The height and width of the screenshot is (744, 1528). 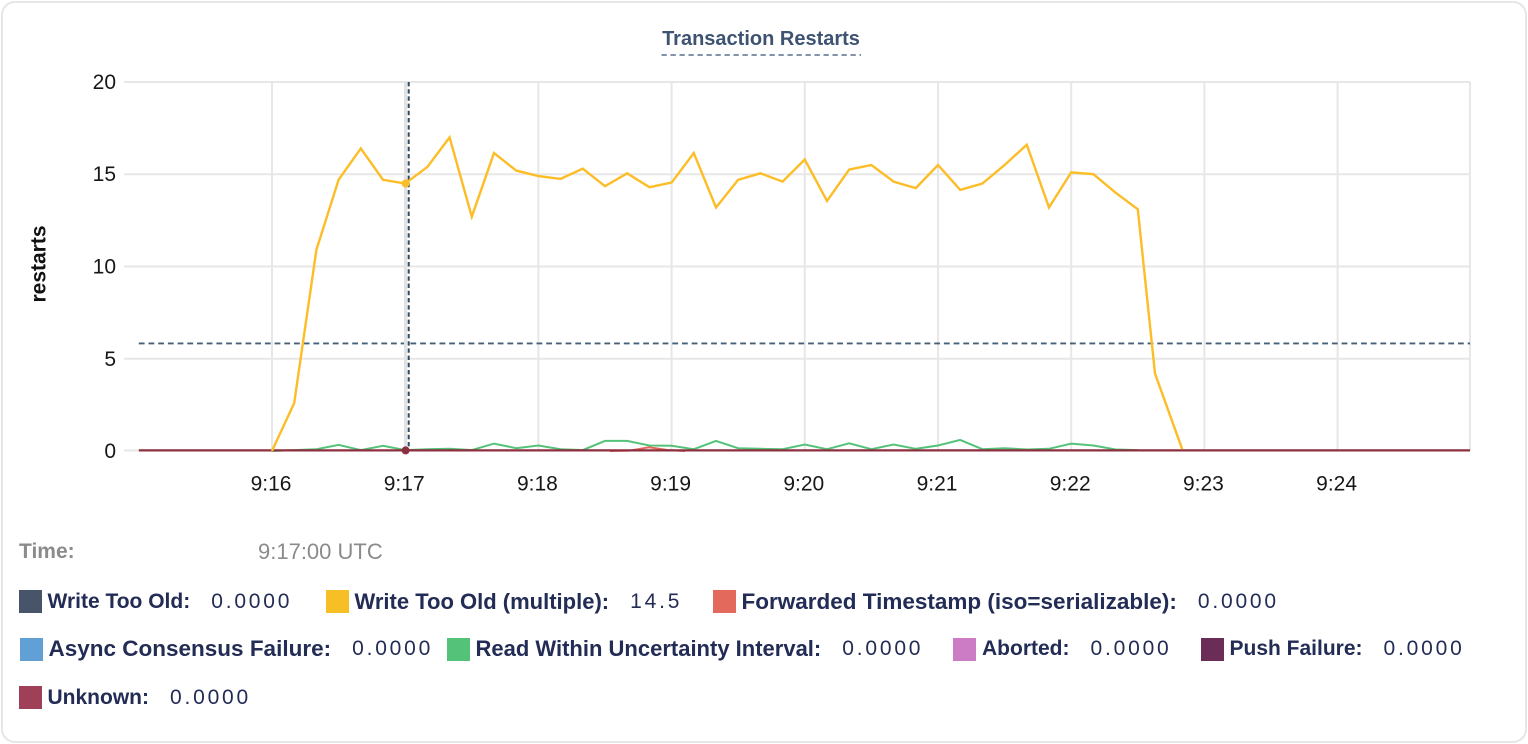 What do you see at coordinates (670, 484) in the screenshot?
I see `svg-text: 9:19` at bounding box center [670, 484].